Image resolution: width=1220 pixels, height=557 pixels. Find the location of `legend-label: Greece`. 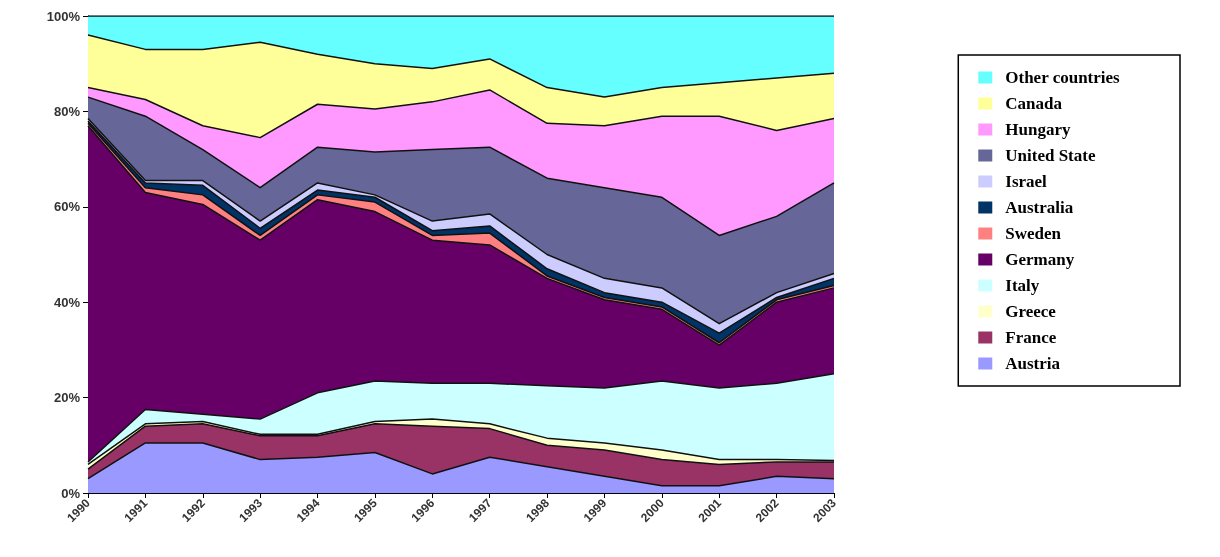

legend-label: Greece is located at coordinates (1031, 311).